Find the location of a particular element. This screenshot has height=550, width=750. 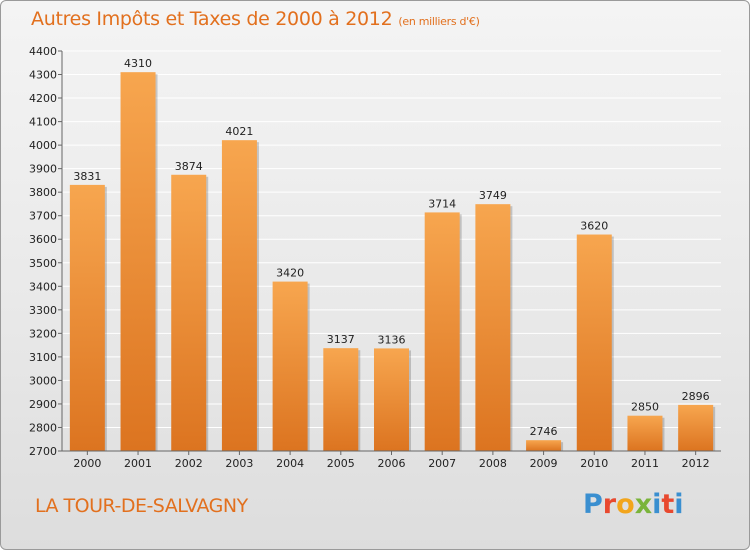

x-tick-label: 2012 is located at coordinates (696, 463).